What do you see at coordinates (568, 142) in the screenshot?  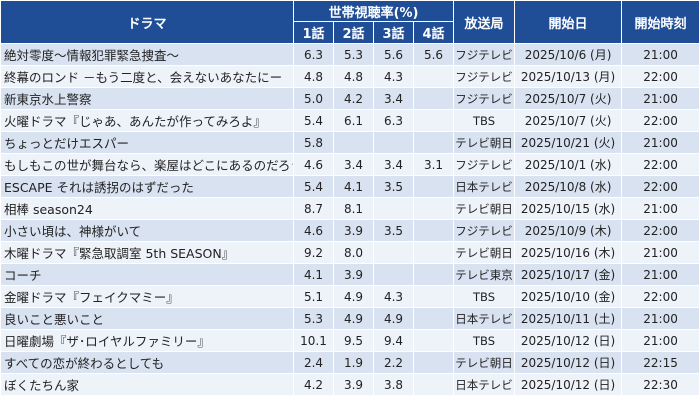 I see `start-date: 2025/10/21 (火)` at bounding box center [568, 142].